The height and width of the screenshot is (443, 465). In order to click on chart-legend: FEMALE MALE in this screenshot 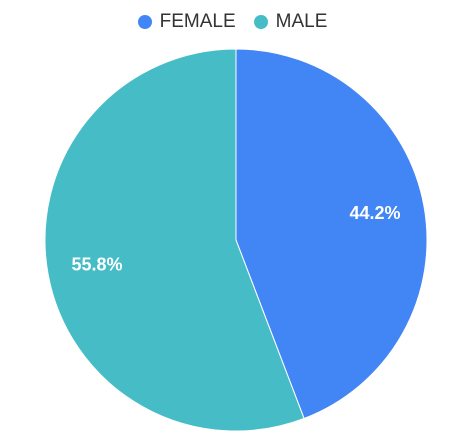, I will do `click(232, 22)`.